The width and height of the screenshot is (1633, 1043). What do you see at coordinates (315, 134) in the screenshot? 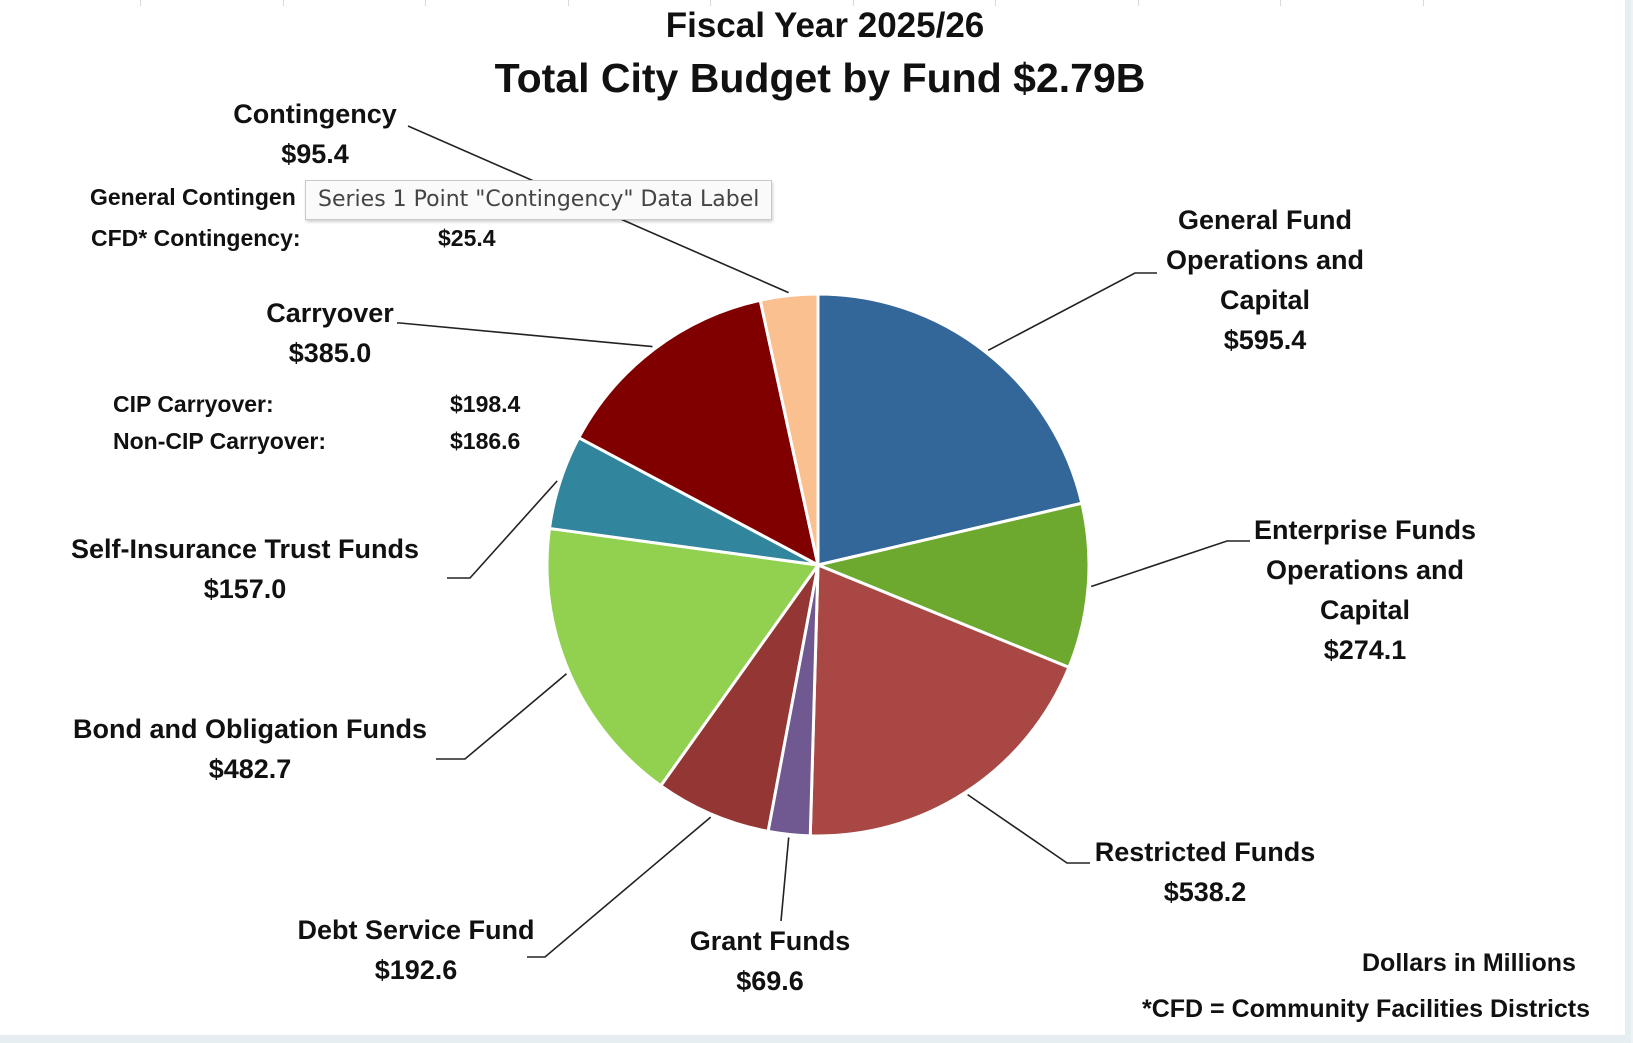
I see `label-contingency: Contingency $95.4` at bounding box center [315, 134].